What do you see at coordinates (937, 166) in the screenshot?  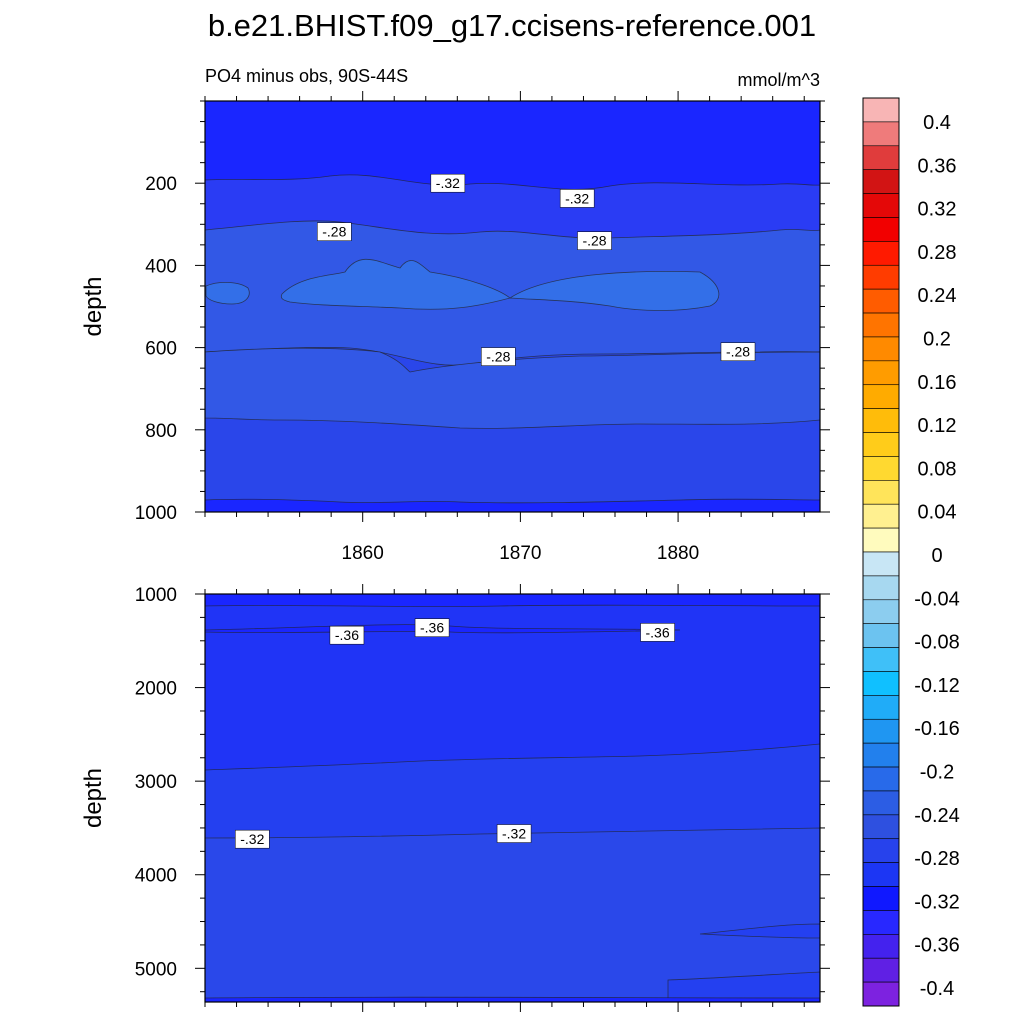 I see `colorbar-label: 0.36` at bounding box center [937, 166].